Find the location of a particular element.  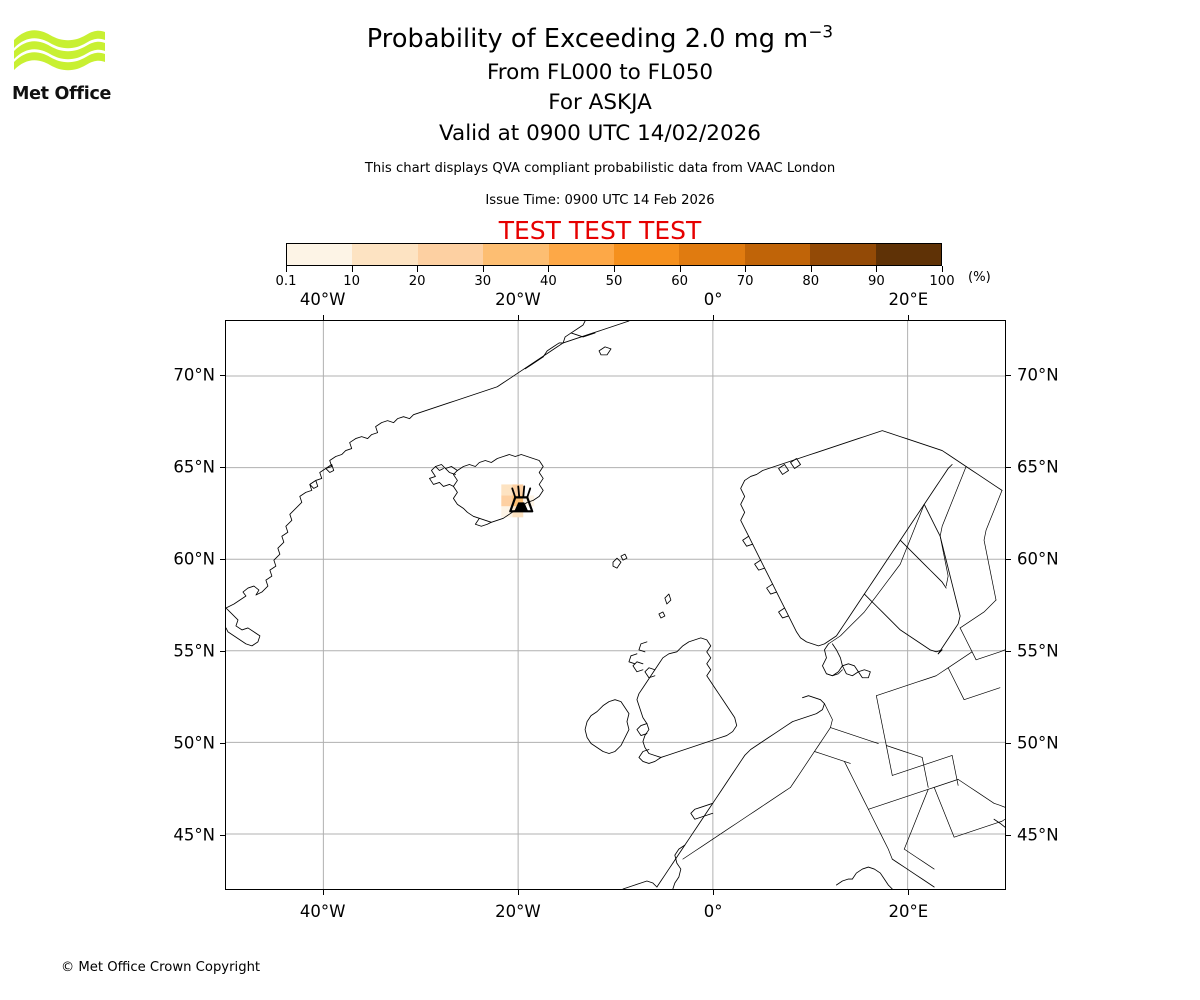

lat-label-right-3: 55°N is located at coordinates (1038, 651).